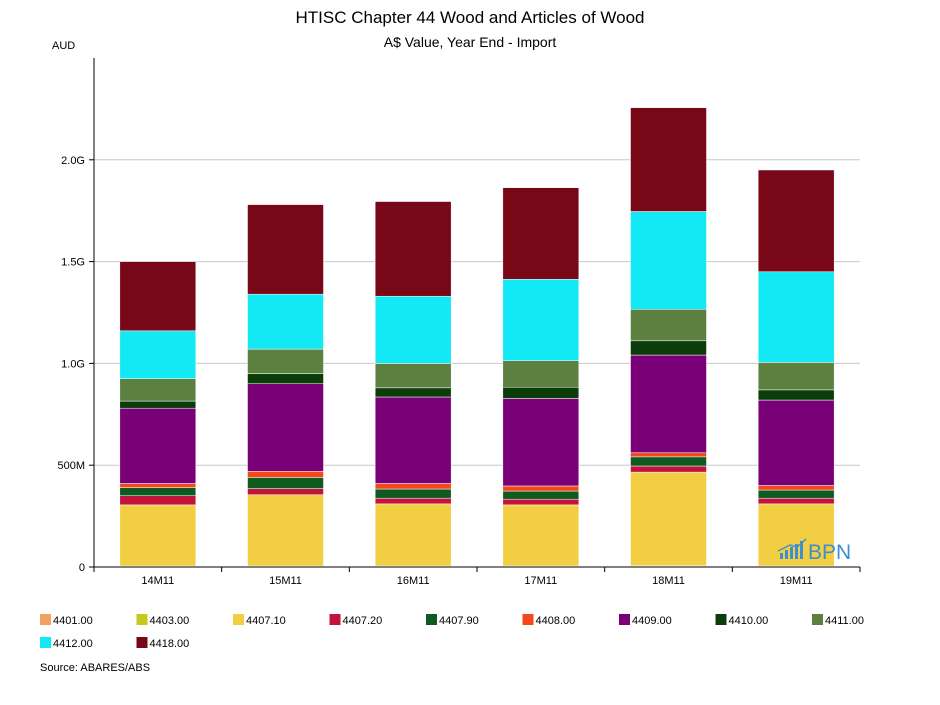 This screenshot has height=705, width=940. Describe the element at coordinates (82, 568) in the screenshot. I see `y-tick-label: 0` at that location.